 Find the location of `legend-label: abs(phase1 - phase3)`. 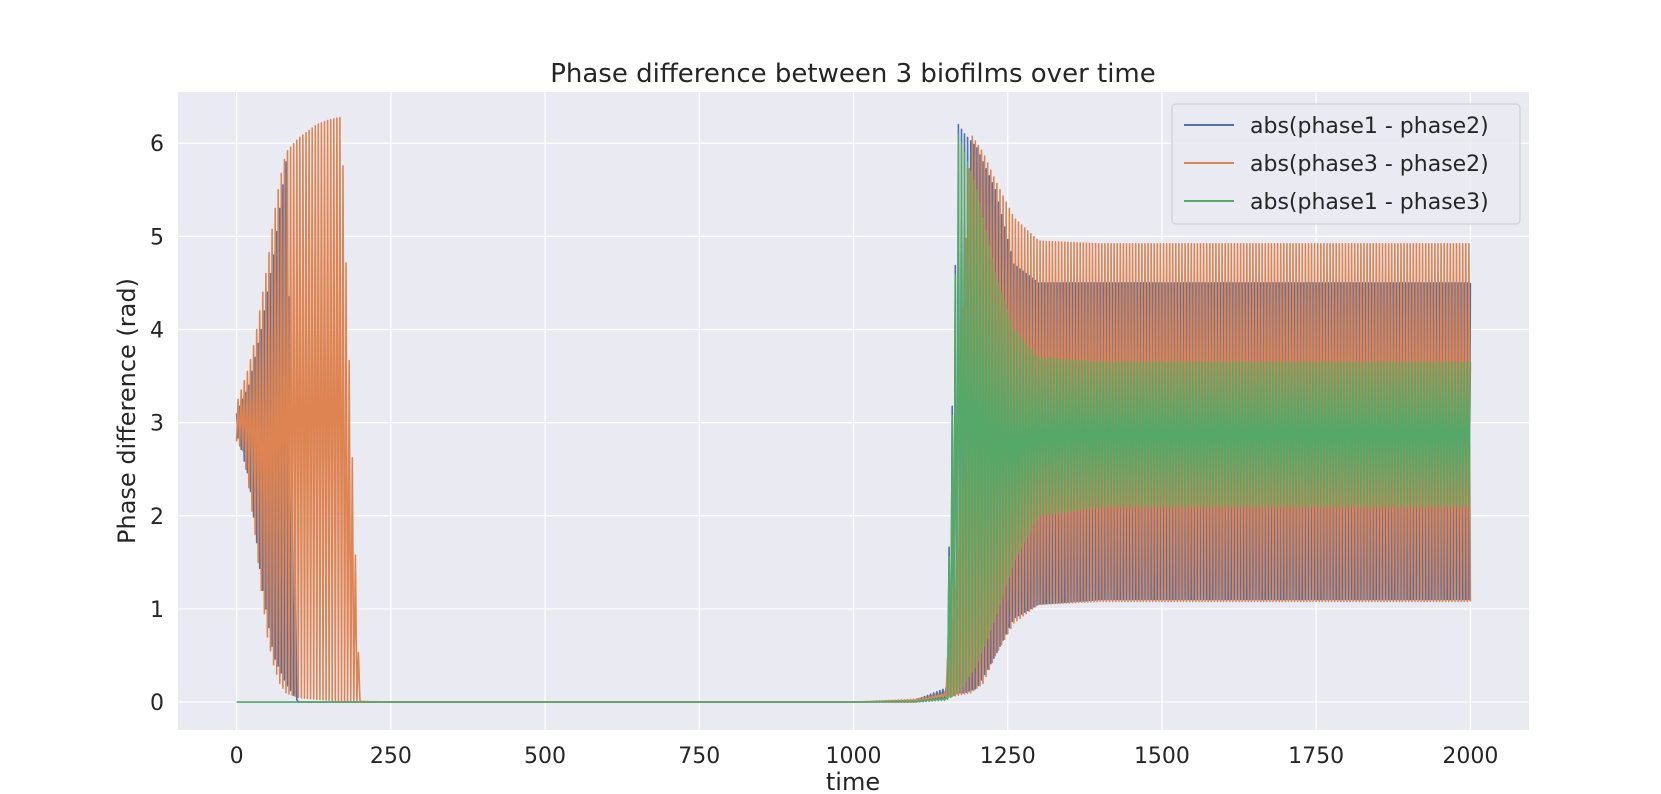

legend-label: abs(phase1 - phase3) is located at coordinates (1369, 202).